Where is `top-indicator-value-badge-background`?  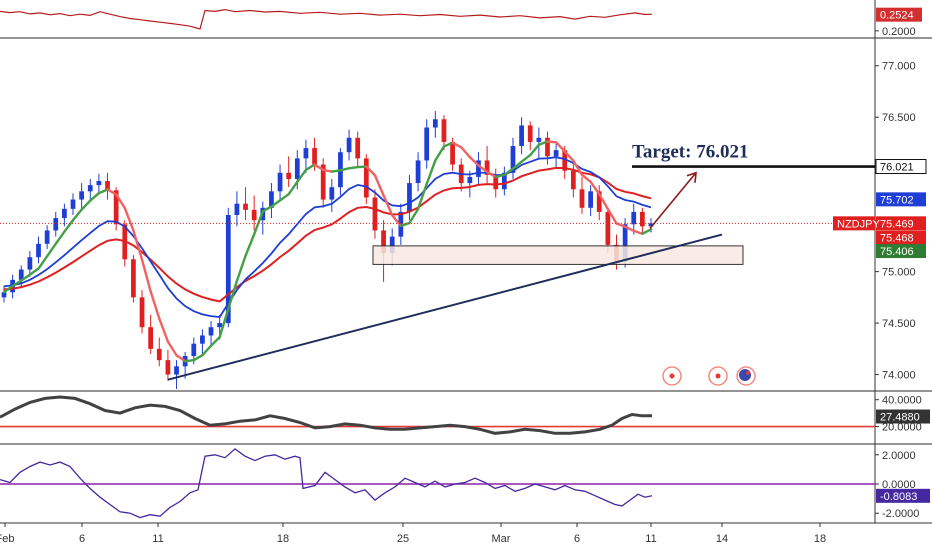 top-indicator-value-badge-background is located at coordinates (899, 14).